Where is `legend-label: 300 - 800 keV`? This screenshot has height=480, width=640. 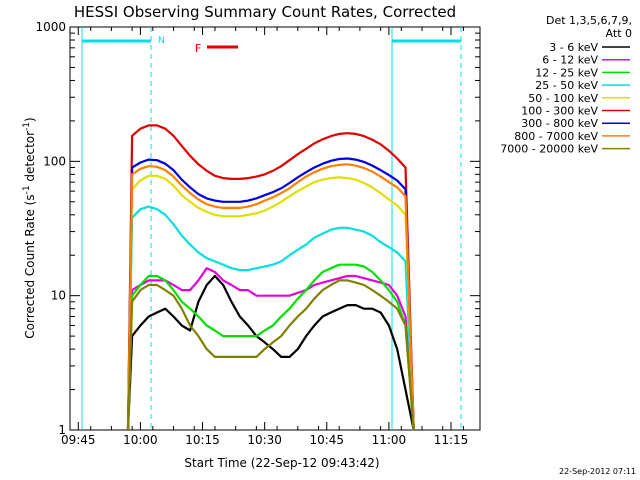
legend-label: 300 - 800 keV is located at coordinates (559, 123).